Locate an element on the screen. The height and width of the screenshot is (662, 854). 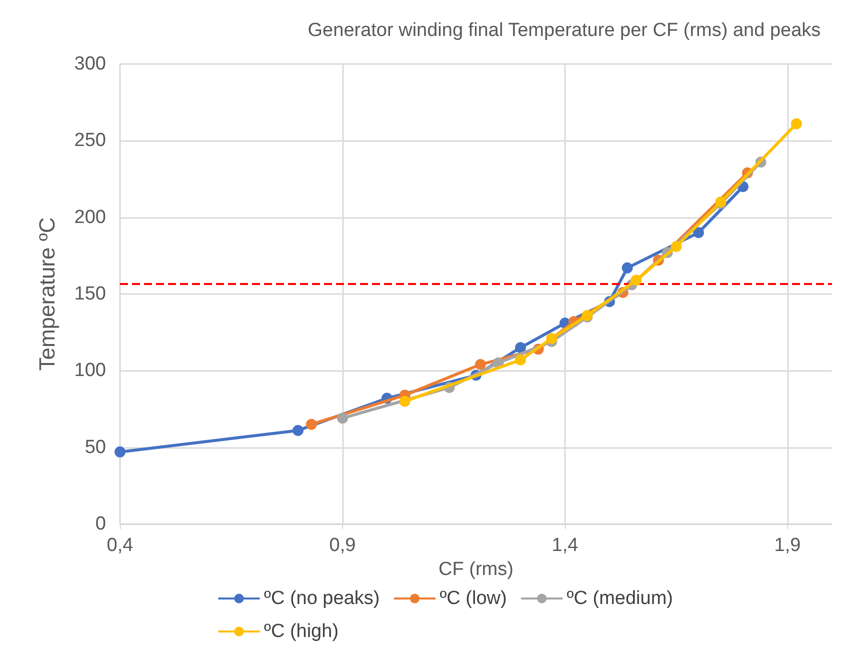
legend-label: ºC (low) is located at coordinates (473, 598).